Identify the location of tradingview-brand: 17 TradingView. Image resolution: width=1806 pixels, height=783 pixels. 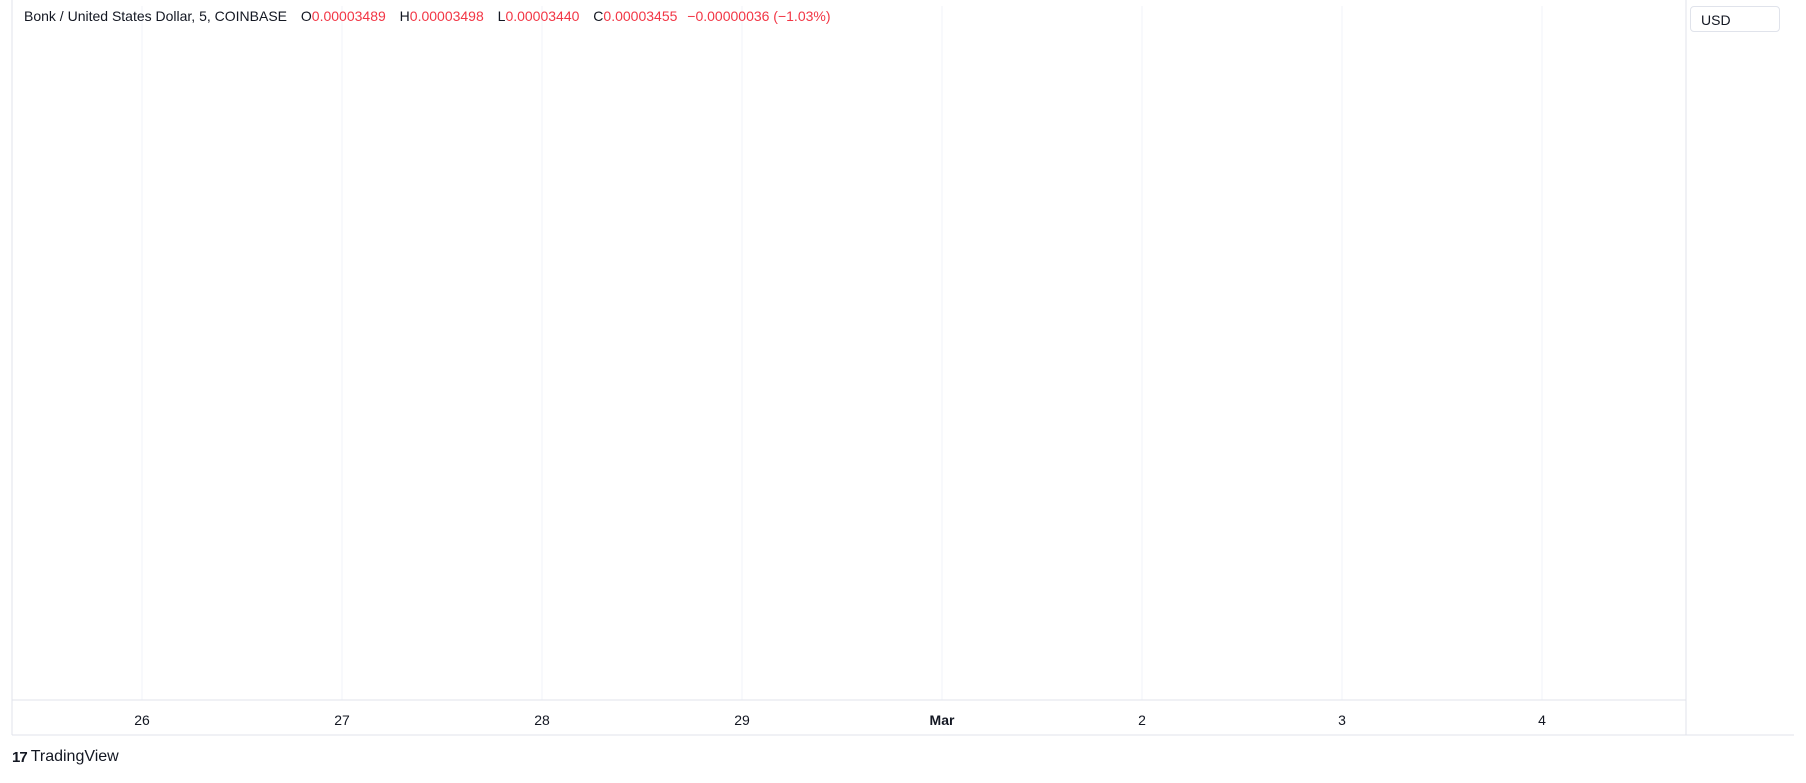
(65, 757).